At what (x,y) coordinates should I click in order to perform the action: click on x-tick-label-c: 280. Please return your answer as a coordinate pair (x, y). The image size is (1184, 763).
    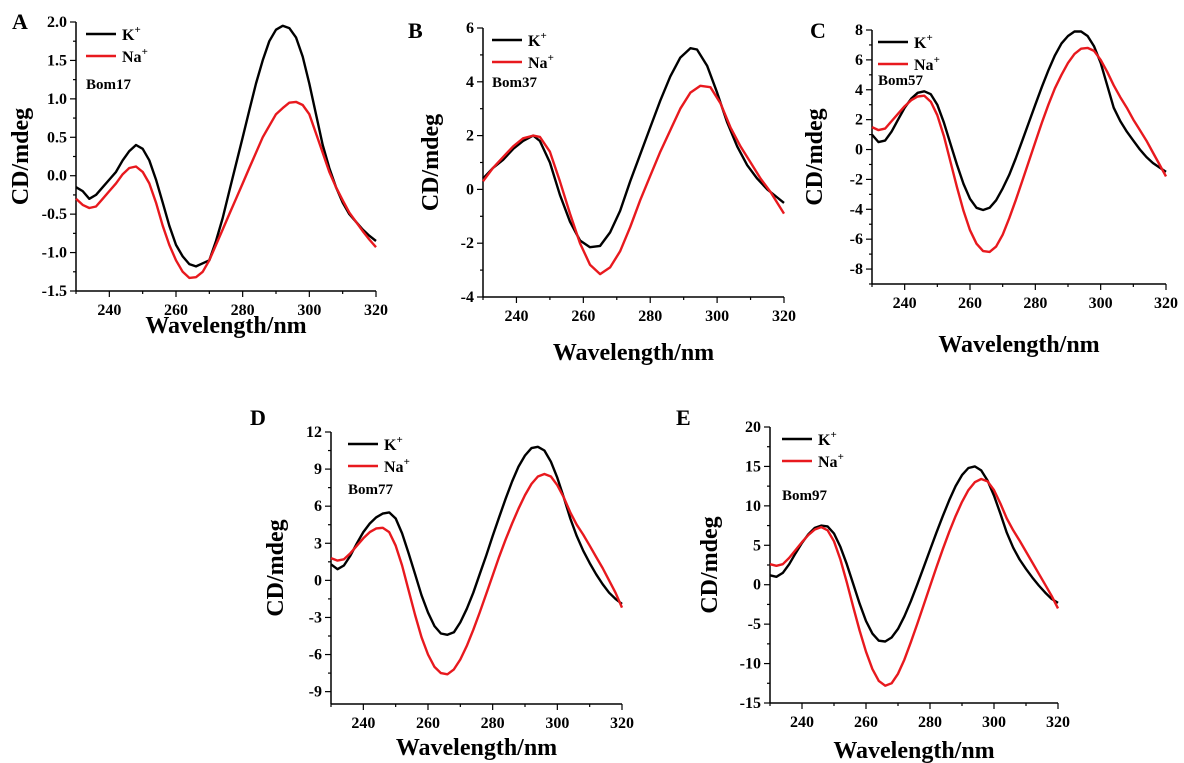
    Looking at the image, I should click on (1035, 303).